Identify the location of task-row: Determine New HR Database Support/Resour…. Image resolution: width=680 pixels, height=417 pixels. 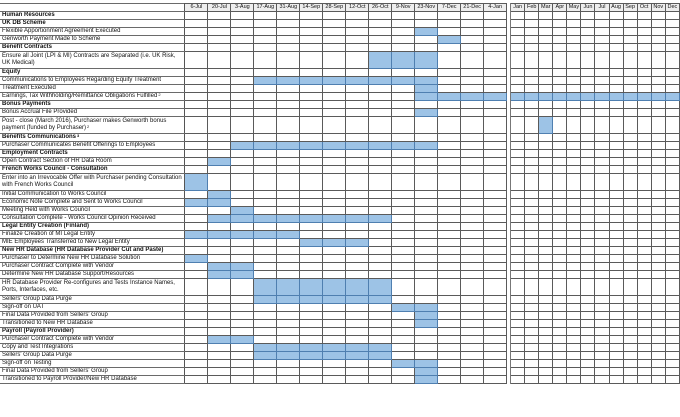
(340, 274).